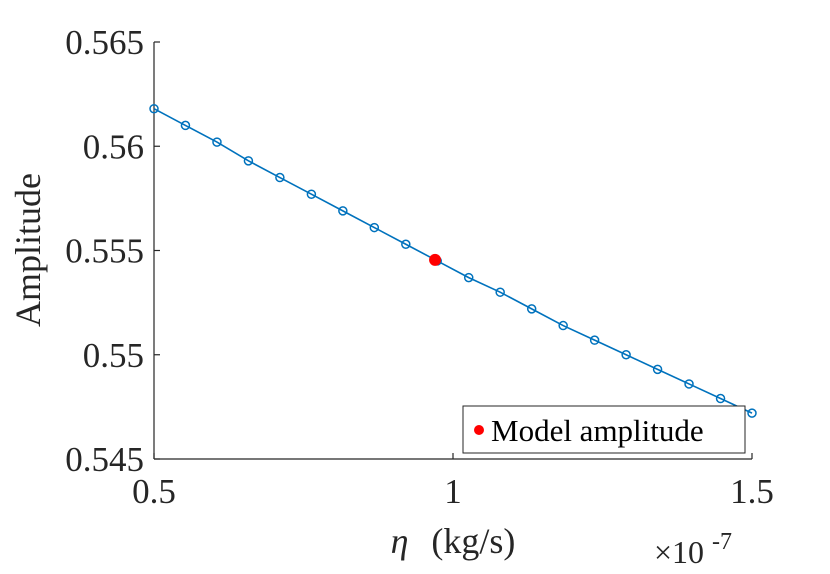 The image size is (830, 574). I want to click on model-amplitude-point-group, so click(435, 259).